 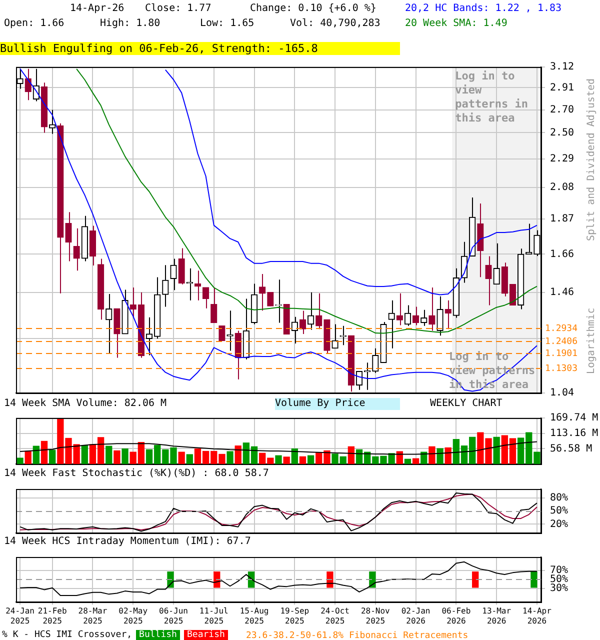 What do you see at coordinates (592, 159) in the screenshot?
I see `y-axis-title: Split and Dividend Adjusted` at bounding box center [592, 159].